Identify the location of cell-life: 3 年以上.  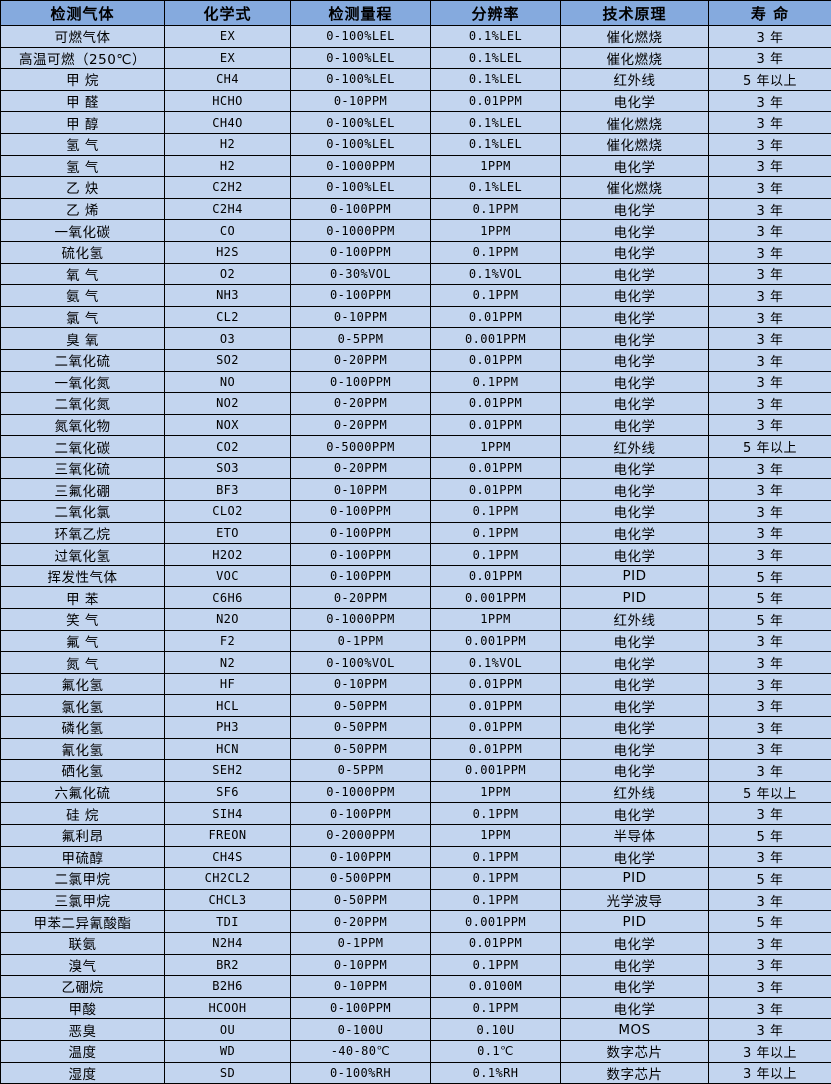
(770, 1051).